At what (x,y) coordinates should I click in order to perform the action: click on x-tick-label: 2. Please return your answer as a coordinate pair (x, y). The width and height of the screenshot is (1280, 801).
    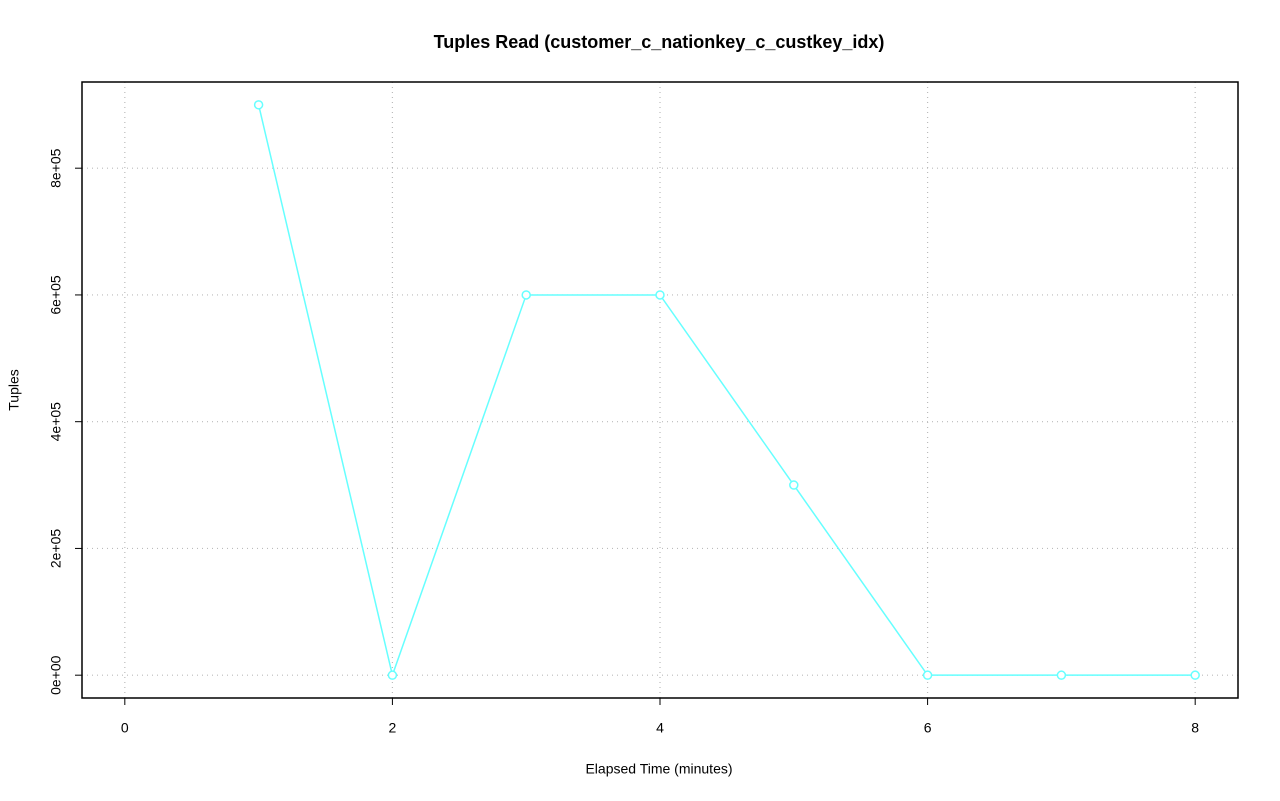
    Looking at the image, I should click on (393, 728).